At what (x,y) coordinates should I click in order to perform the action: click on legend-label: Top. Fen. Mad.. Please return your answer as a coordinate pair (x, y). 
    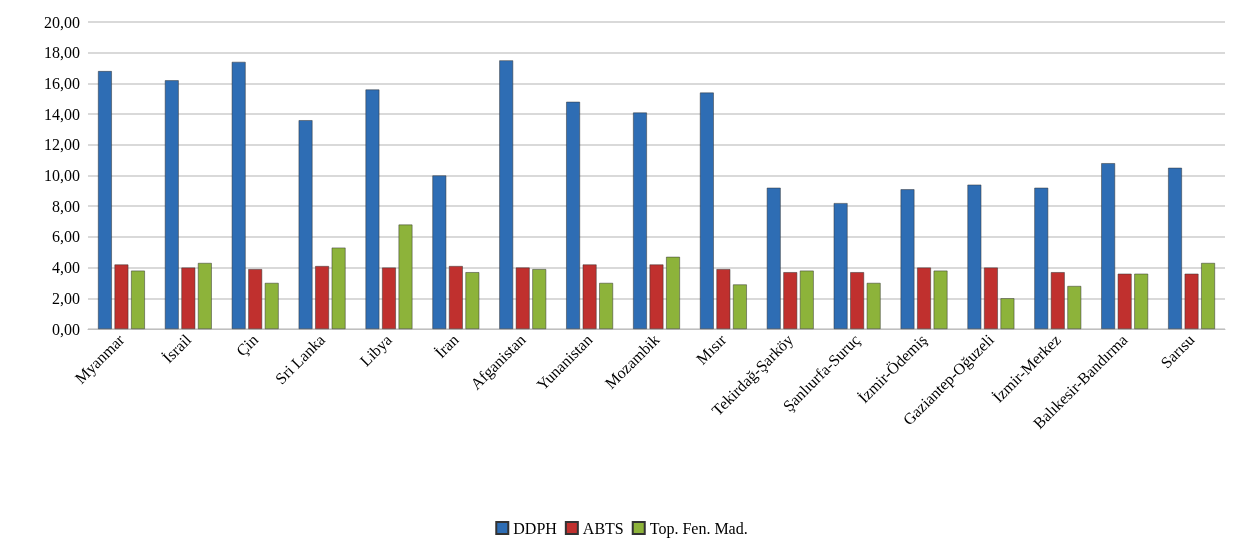
    Looking at the image, I should click on (698, 528).